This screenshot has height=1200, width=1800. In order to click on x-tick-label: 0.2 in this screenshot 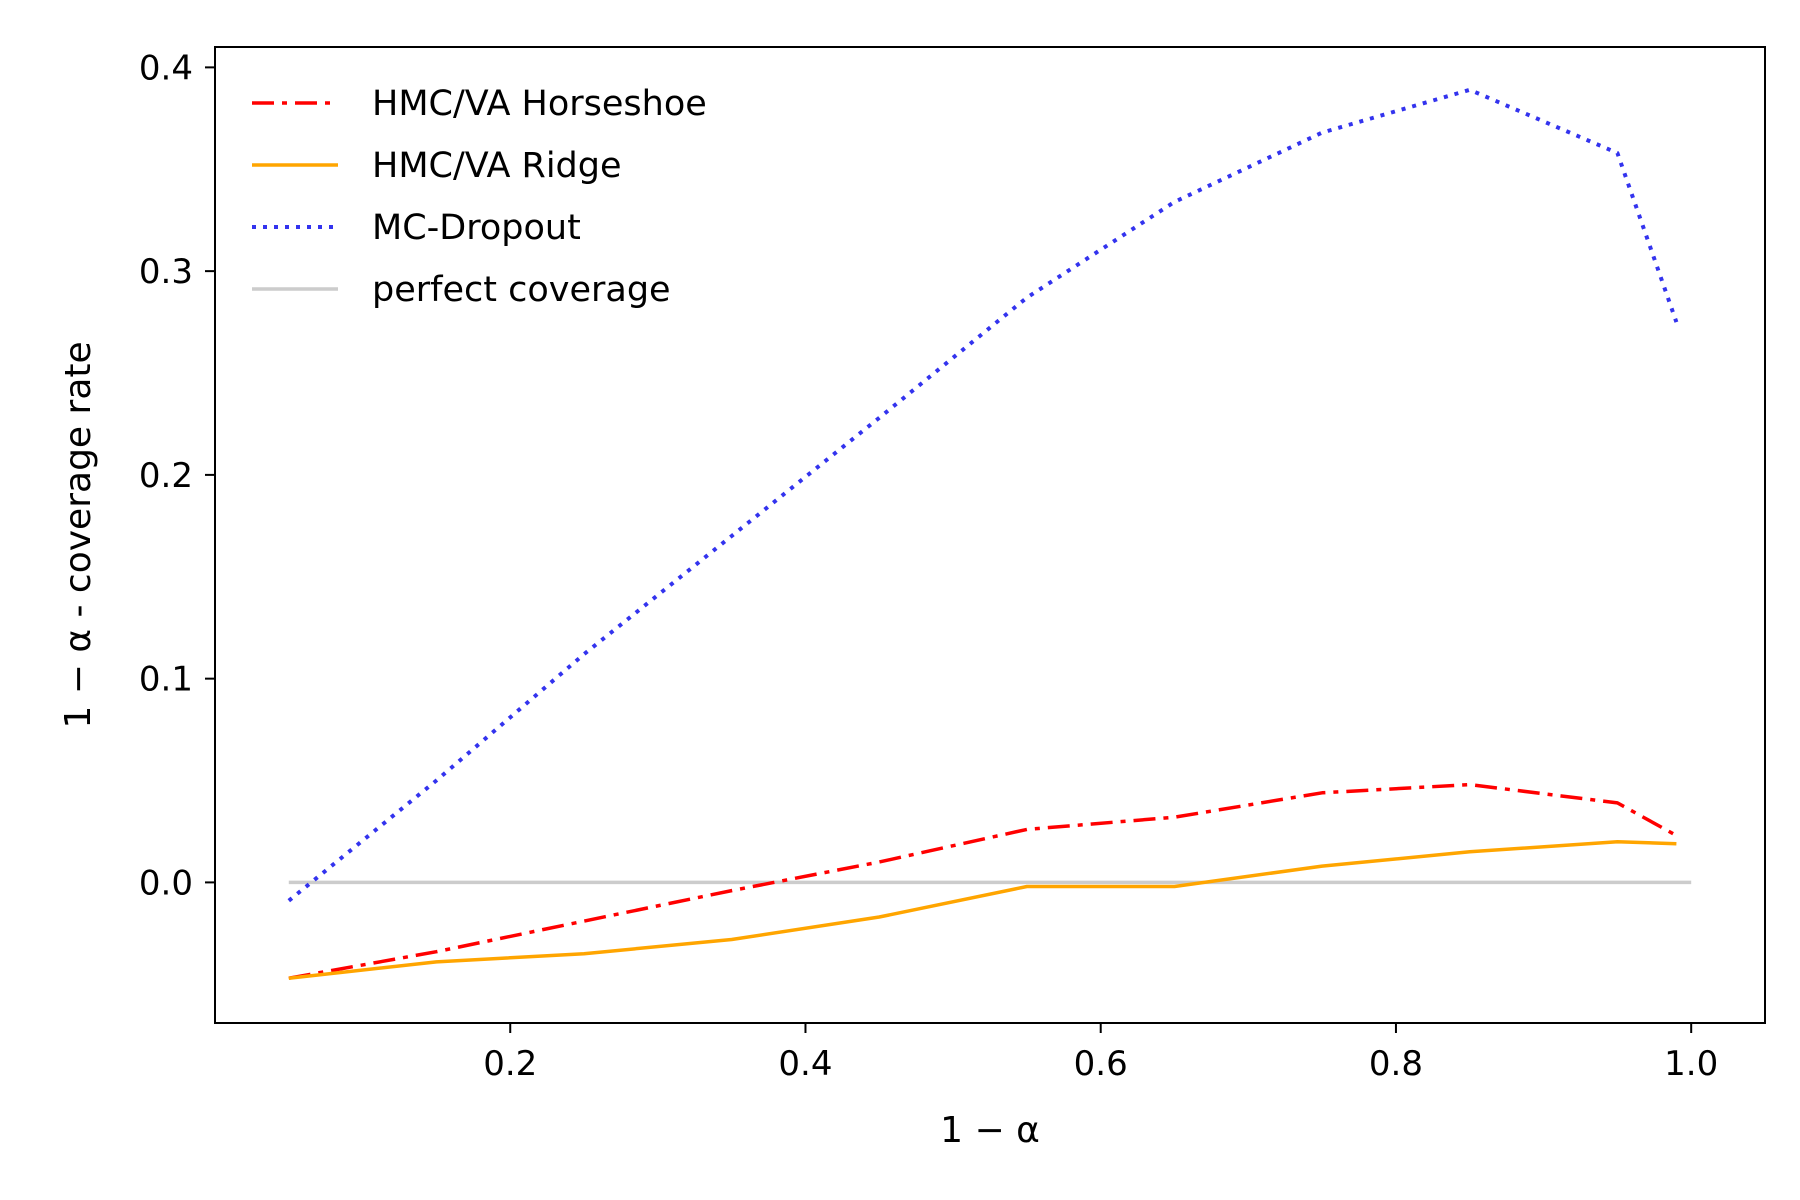, I will do `click(510, 1064)`.